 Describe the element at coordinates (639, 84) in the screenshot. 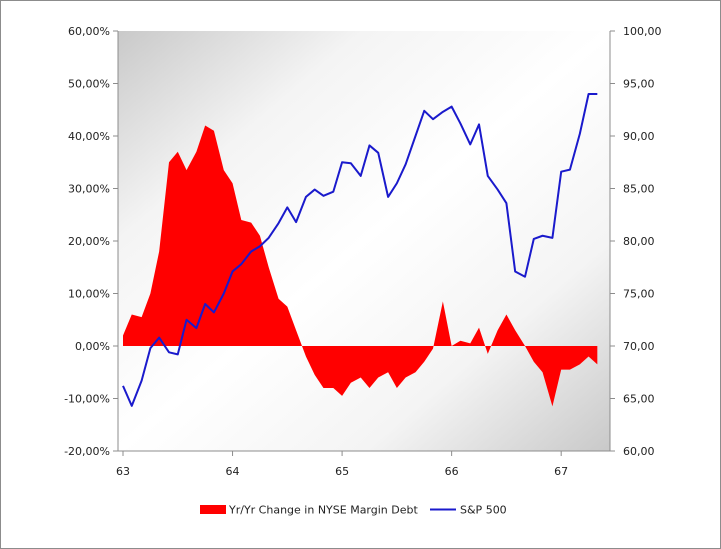

I see `right-tick-label: 95,00` at that location.